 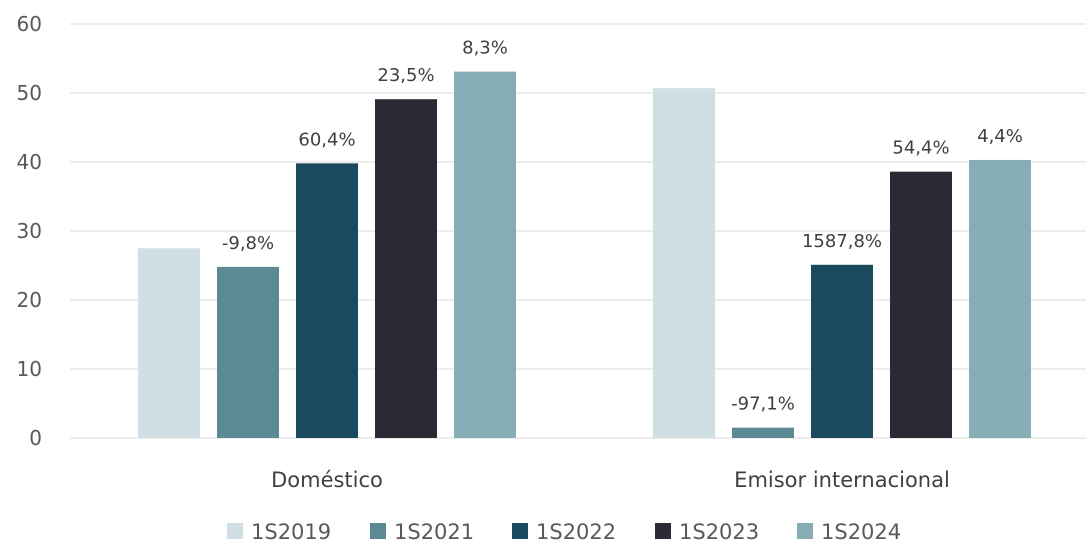 What do you see at coordinates (485, 255) in the screenshot?
I see `bar-1S2024-domestico` at bounding box center [485, 255].